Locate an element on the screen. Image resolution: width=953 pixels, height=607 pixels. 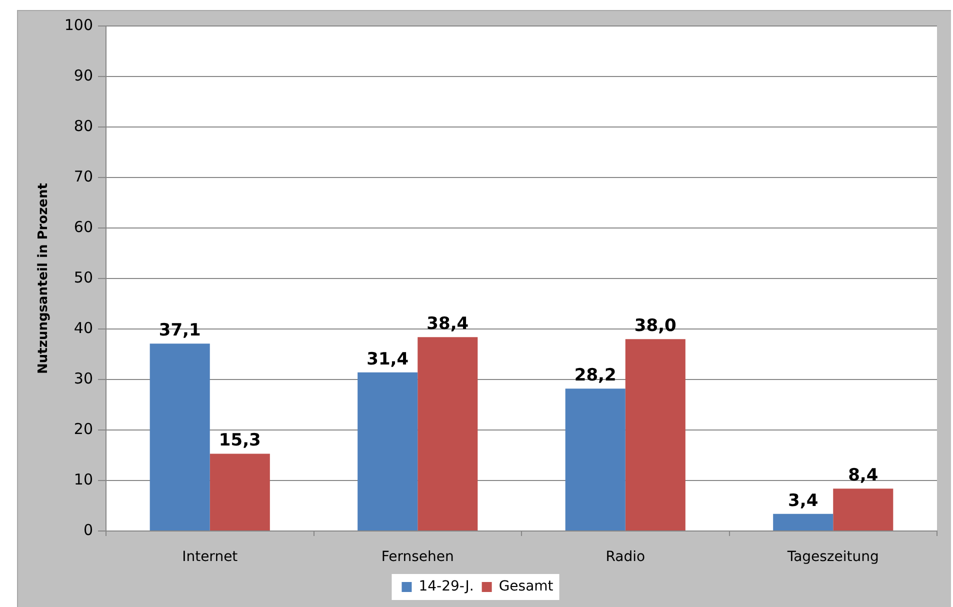
data-label: 38,4 is located at coordinates (447, 324).